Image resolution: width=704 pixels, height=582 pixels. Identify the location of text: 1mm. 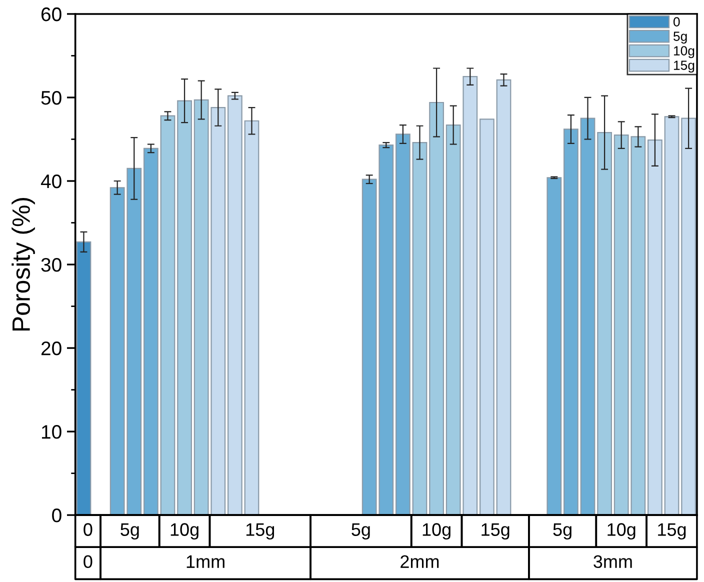
(205, 561).